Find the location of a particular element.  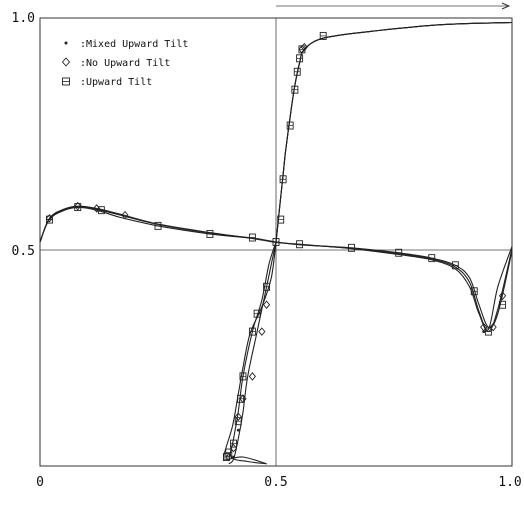

legend-label-upward-tilt: :Upward Tilt is located at coordinates (116, 82).